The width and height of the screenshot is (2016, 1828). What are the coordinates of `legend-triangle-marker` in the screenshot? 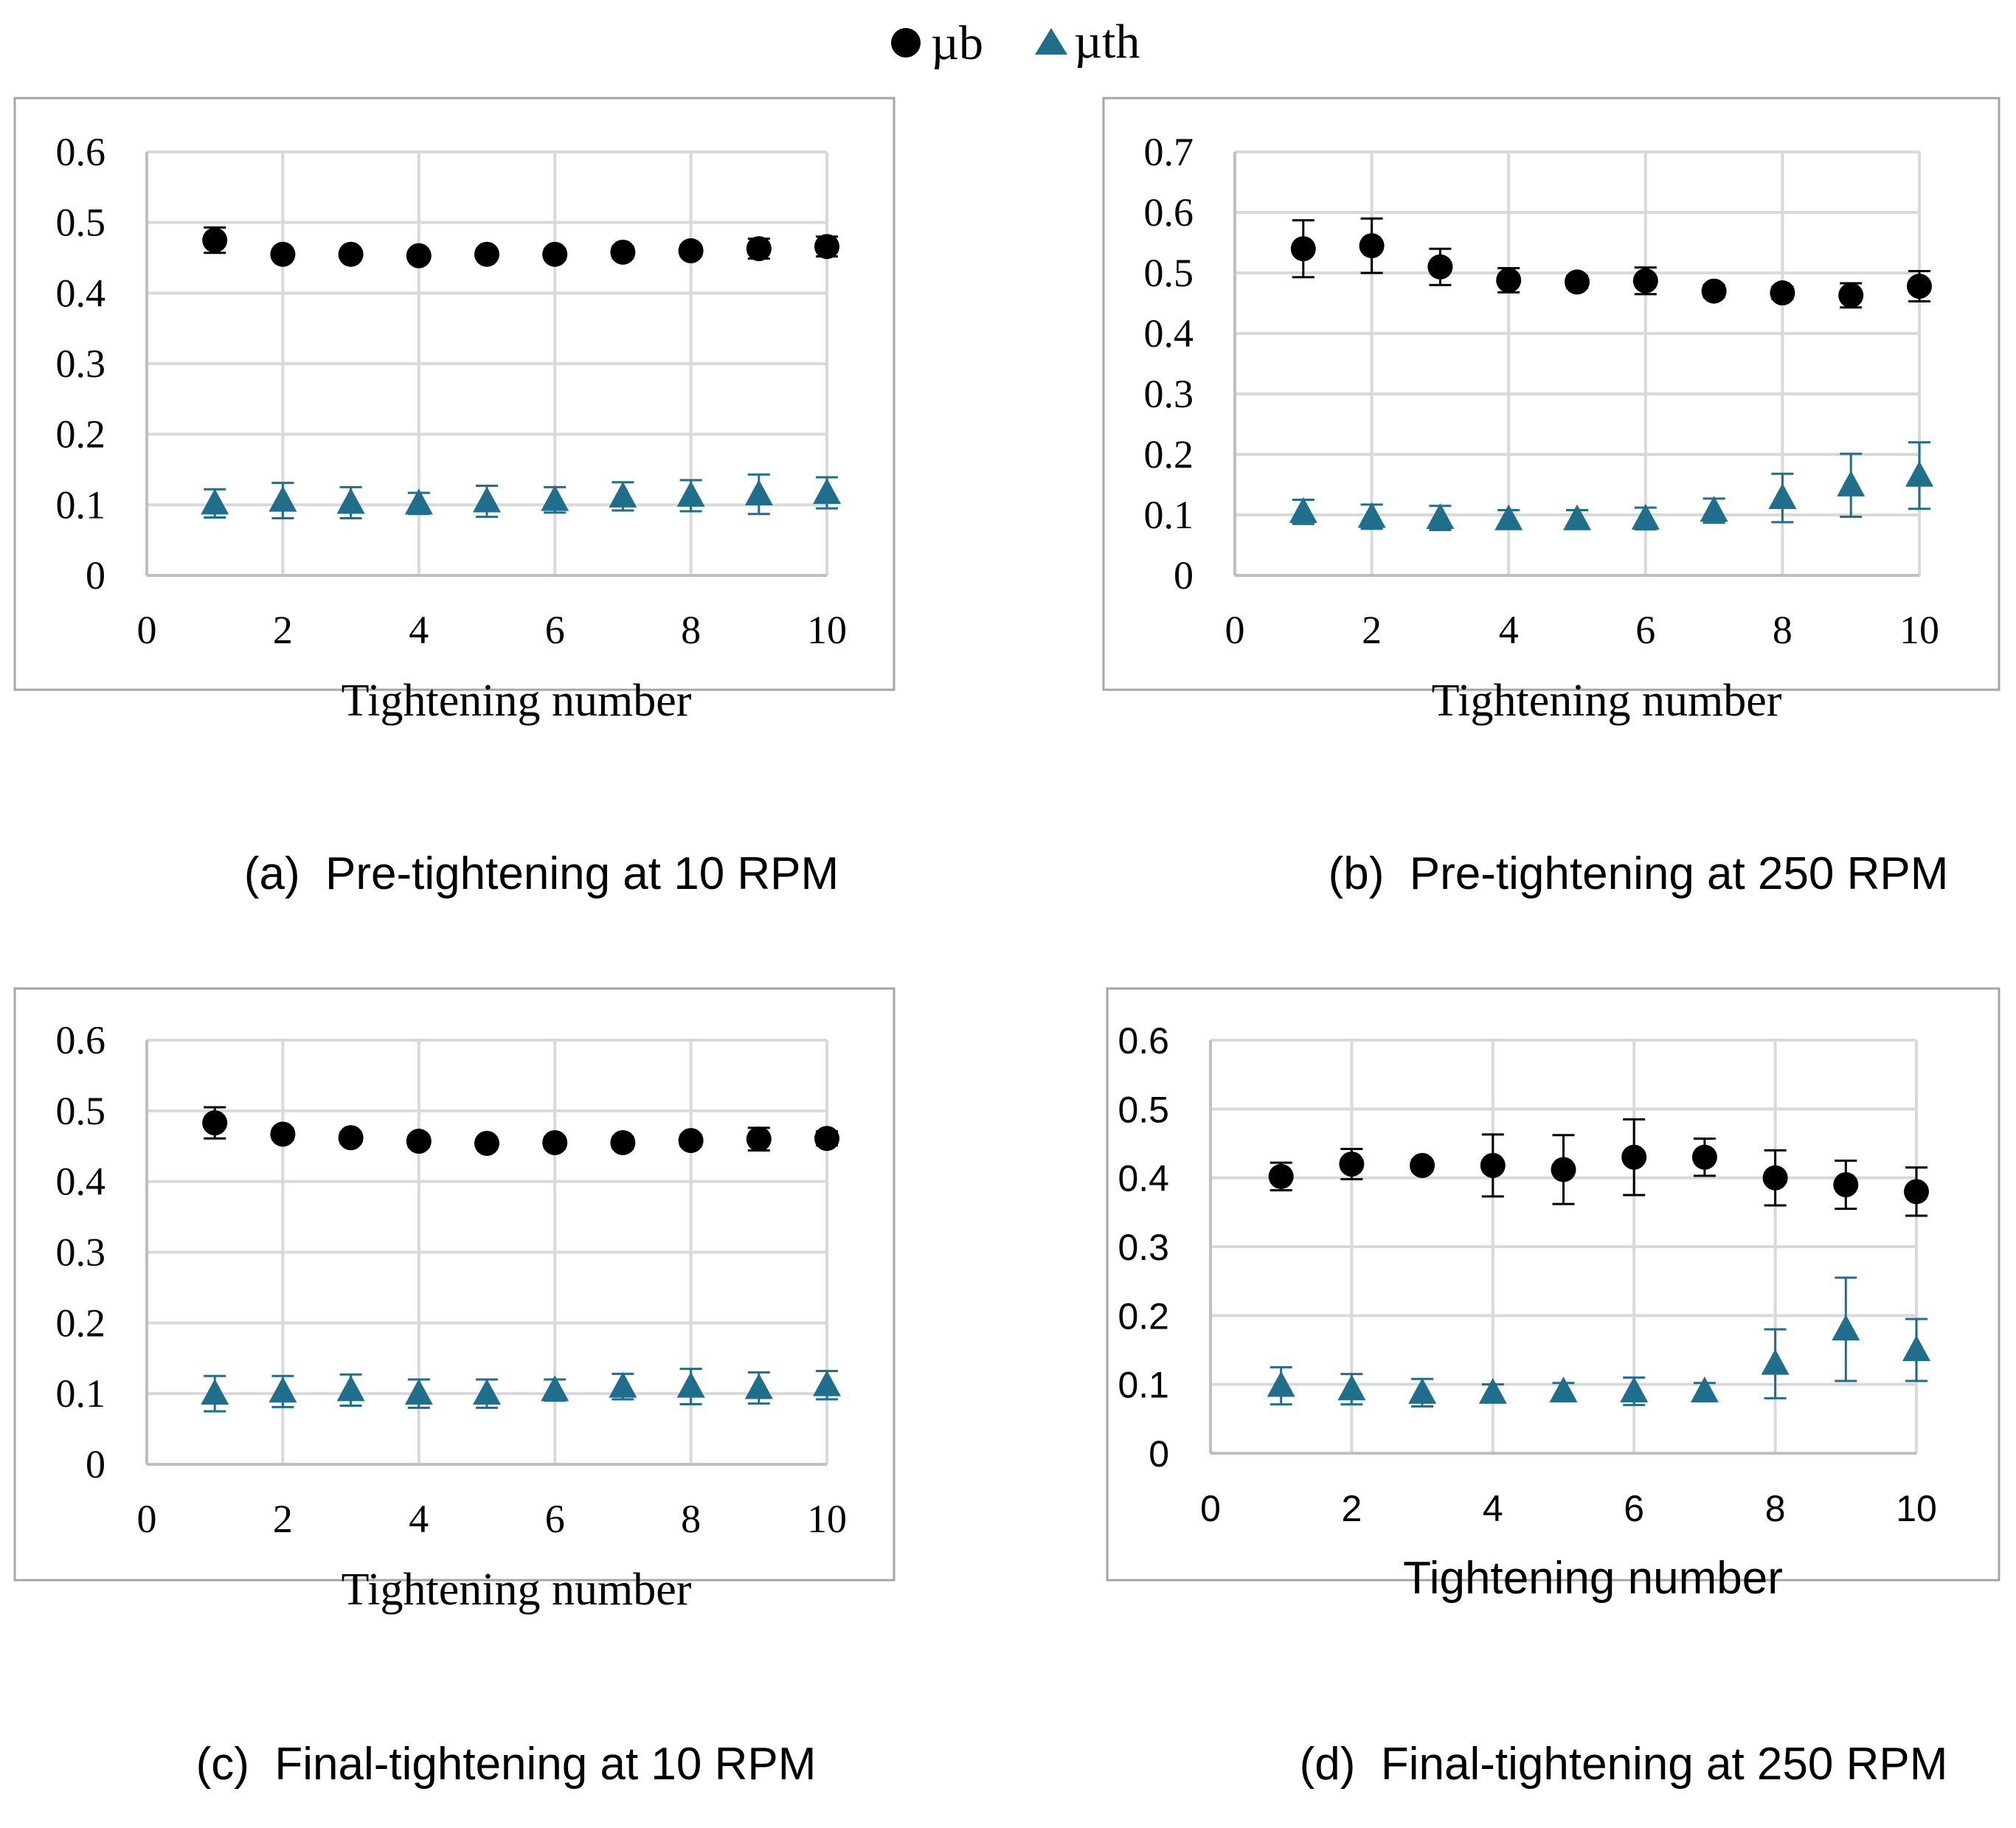 It's located at (1051, 41).